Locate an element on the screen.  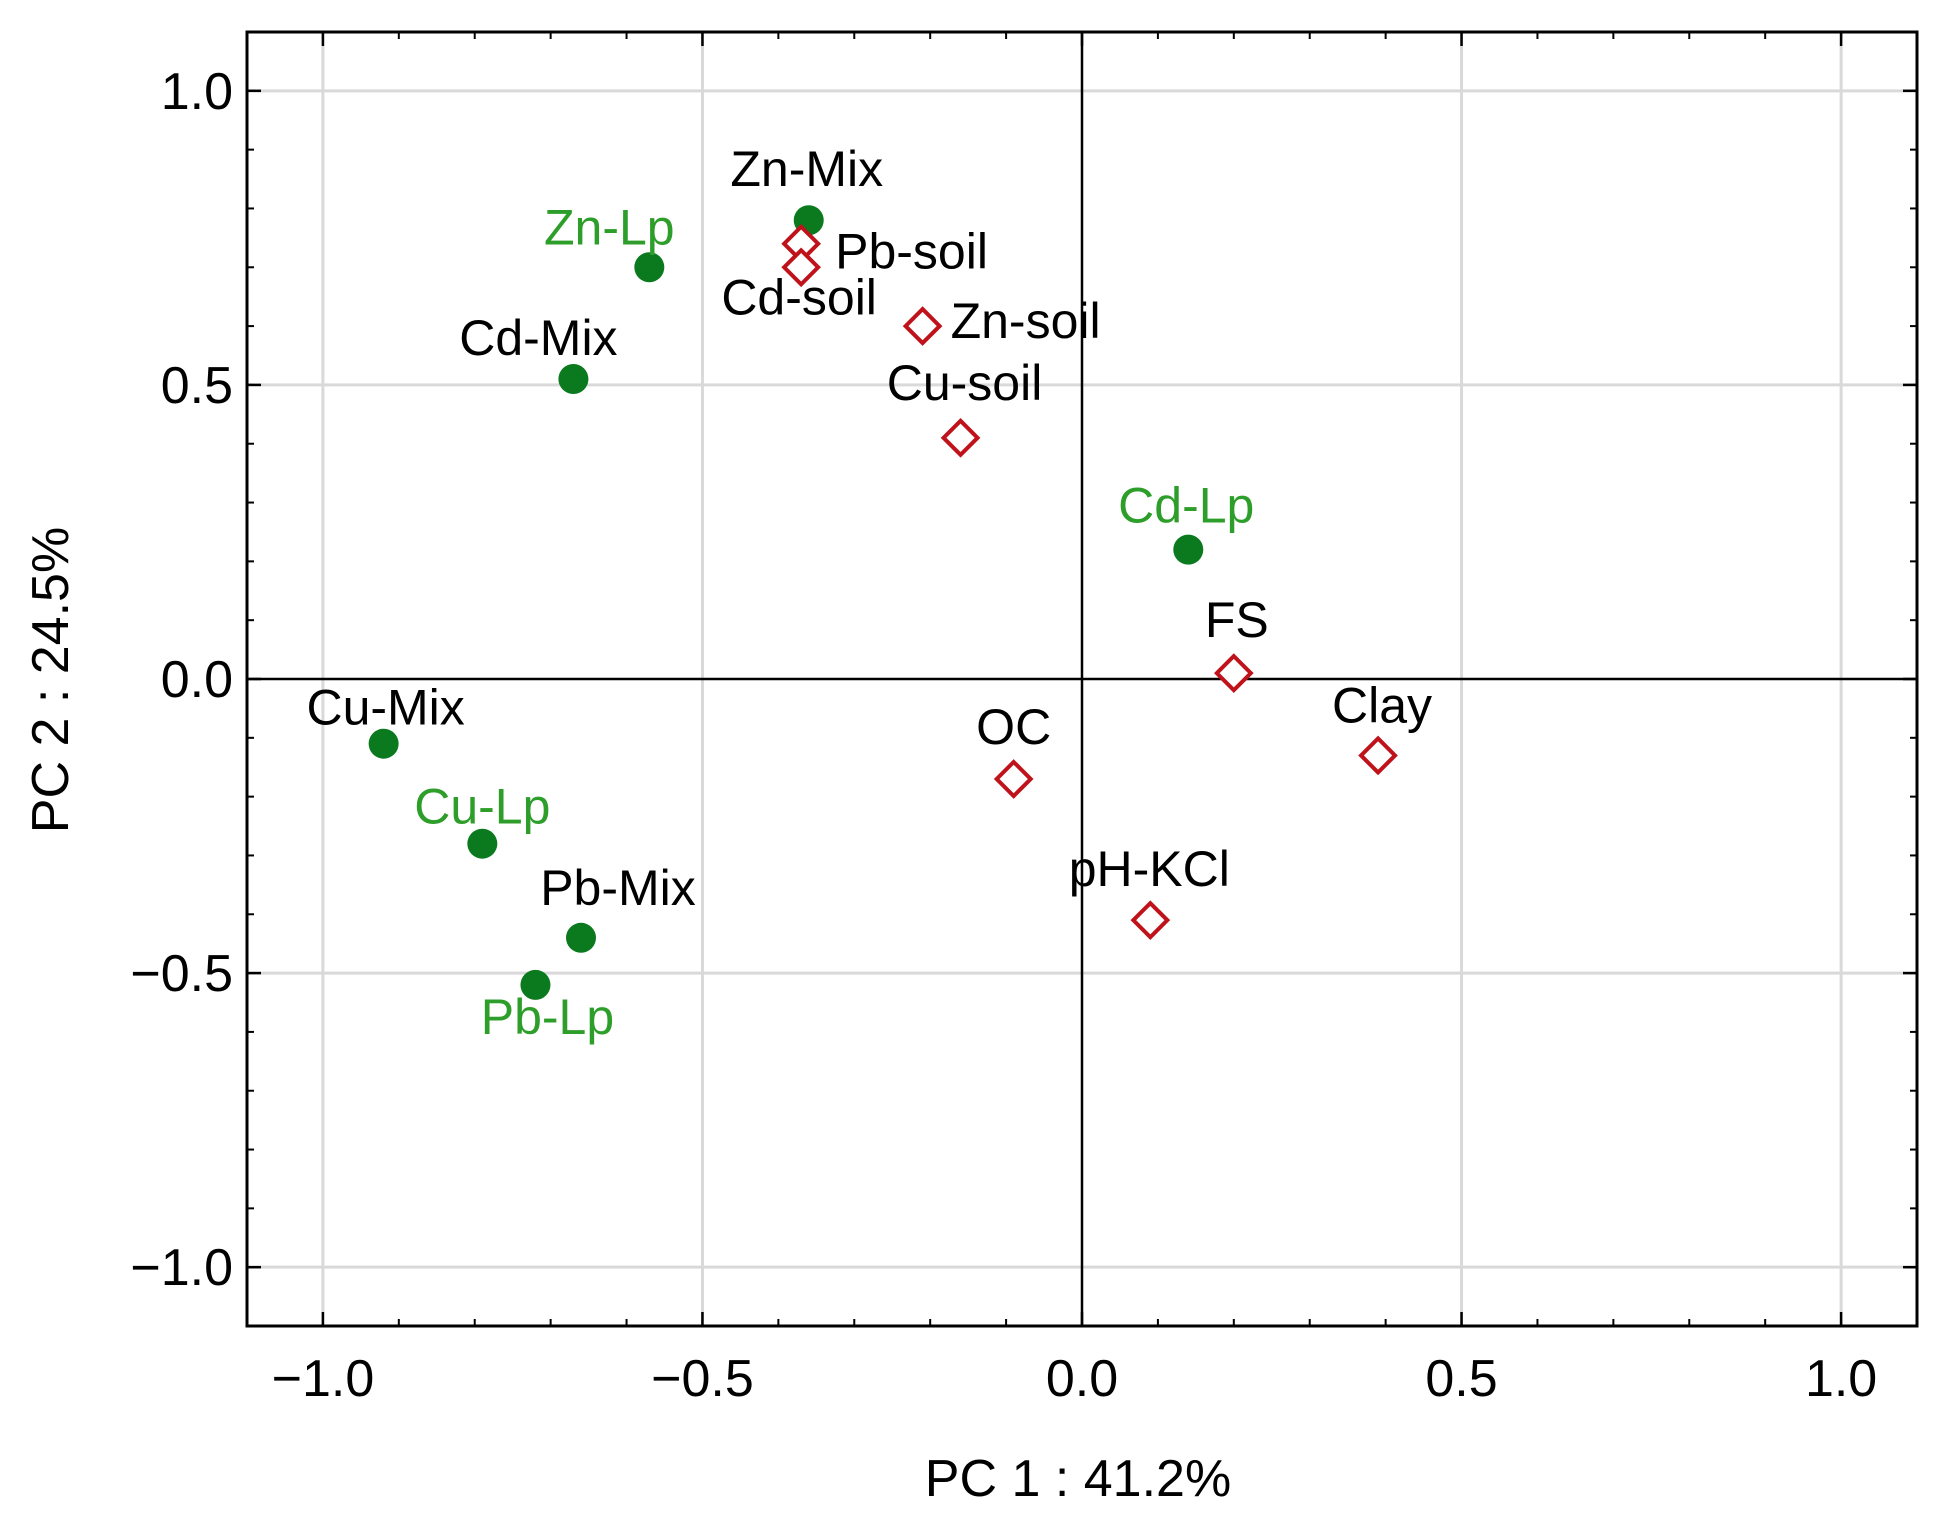
point-zn-soil is located at coordinates (922, 326).